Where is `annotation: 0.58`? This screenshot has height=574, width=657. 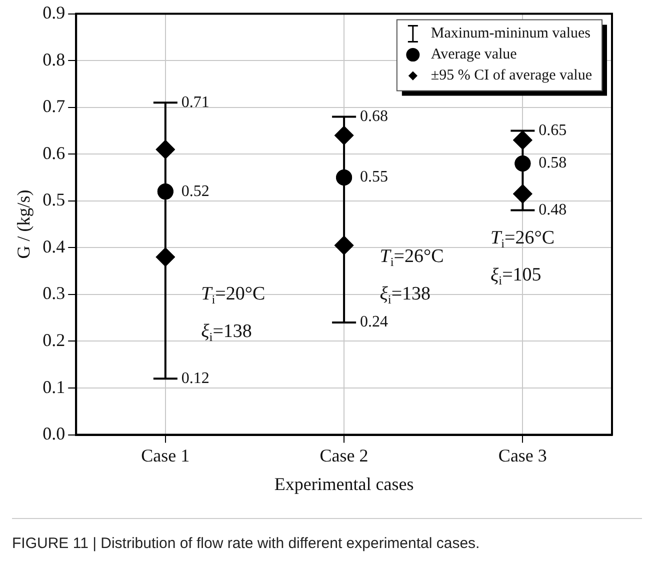
annotation: 0.58 is located at coordinates (552, 163).